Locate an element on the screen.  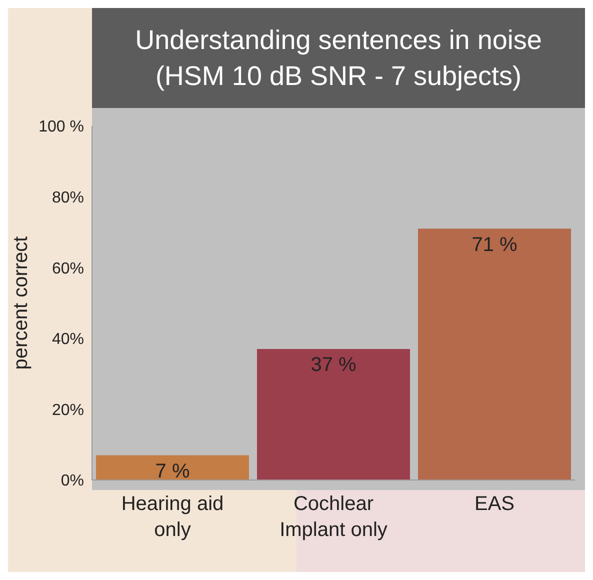
chart-subtitle: (HSM 10 dB SNR - 7 subjects) is located at coordinates (338, 76).